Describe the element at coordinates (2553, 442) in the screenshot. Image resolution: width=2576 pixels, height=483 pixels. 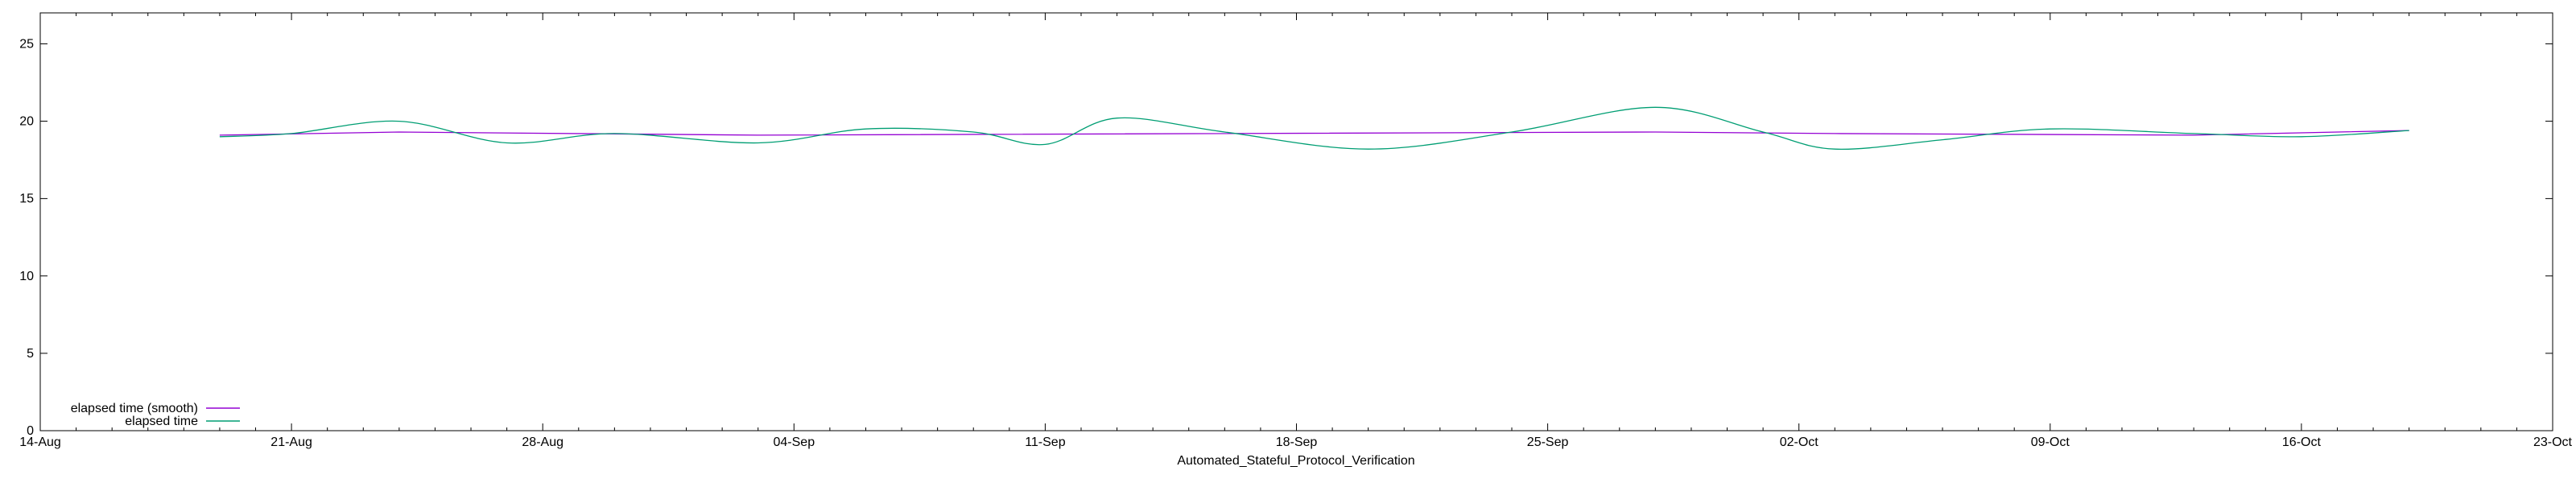
I see `x-tick-label: 23-Oct` at that location.